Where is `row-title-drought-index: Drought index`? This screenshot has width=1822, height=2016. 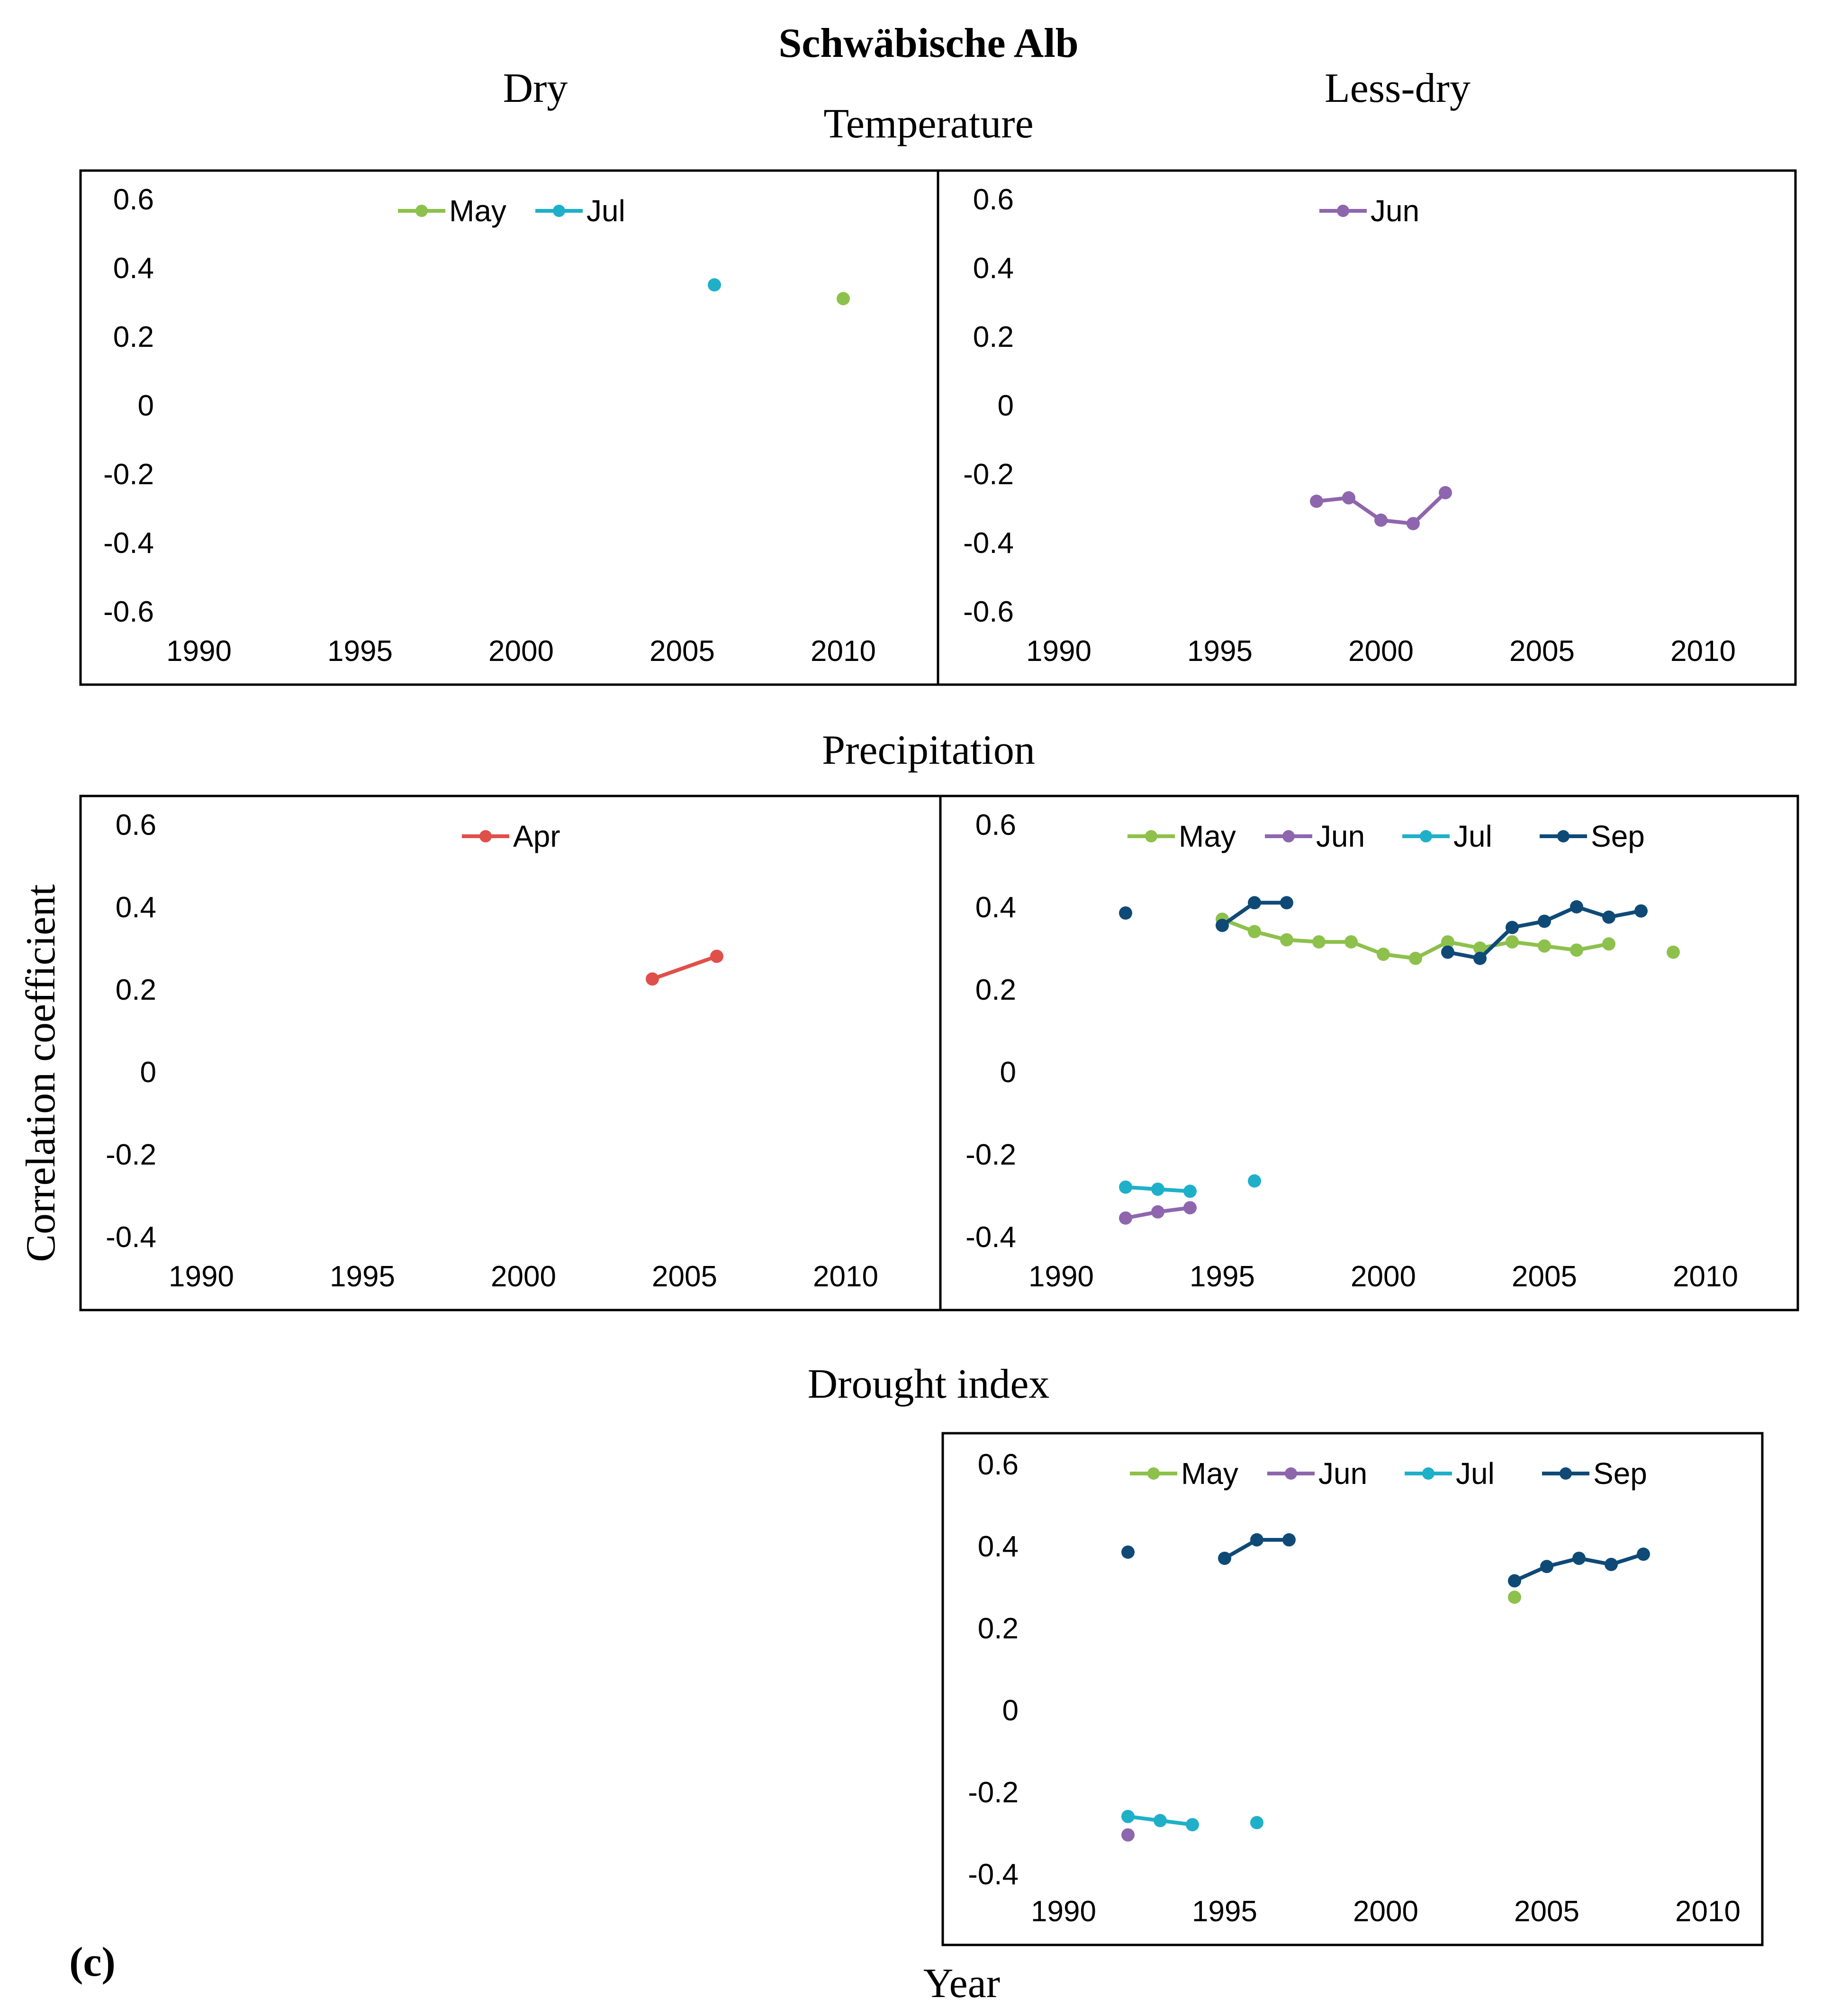
row-title-drought-index: Drought index is located at coordinates (929, 1384).